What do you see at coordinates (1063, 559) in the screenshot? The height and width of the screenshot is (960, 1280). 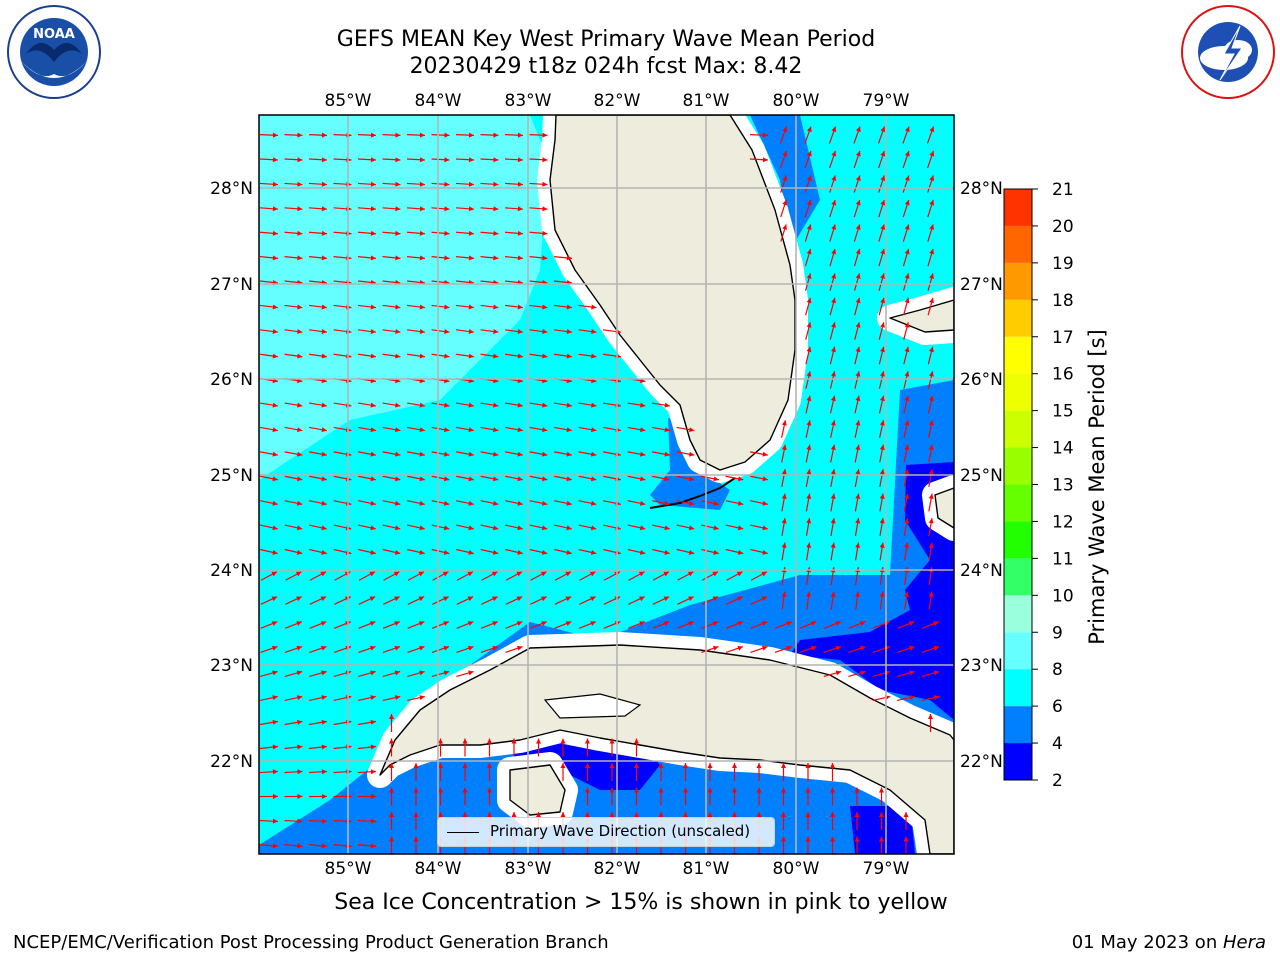 I see `colorbar-tick-label: 11` at bounding box center [1063, 559].